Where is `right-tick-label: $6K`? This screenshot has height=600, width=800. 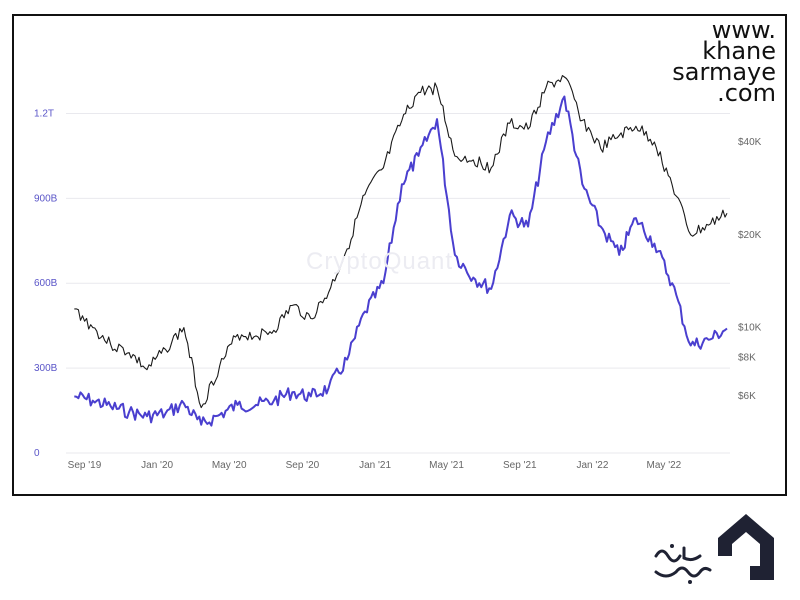
right-tick-label: $6K is located at coordinates (747, 396).